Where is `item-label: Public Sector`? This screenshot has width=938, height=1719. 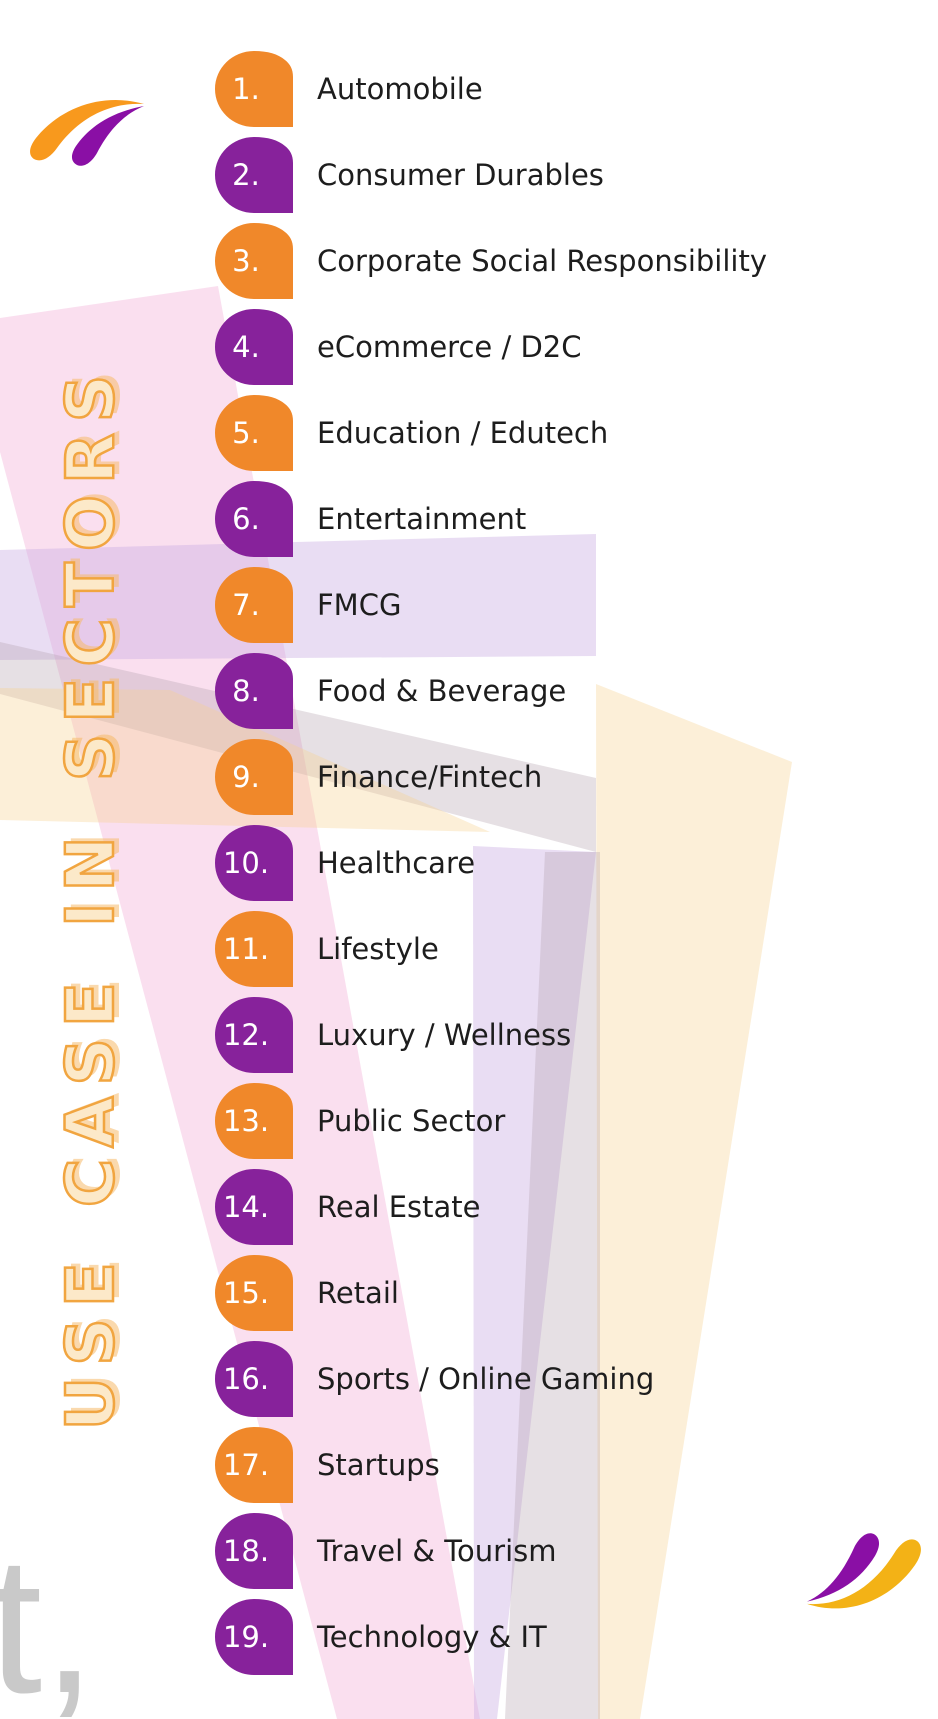 item-label: Public Sector is located at coordinates (411, 1121).